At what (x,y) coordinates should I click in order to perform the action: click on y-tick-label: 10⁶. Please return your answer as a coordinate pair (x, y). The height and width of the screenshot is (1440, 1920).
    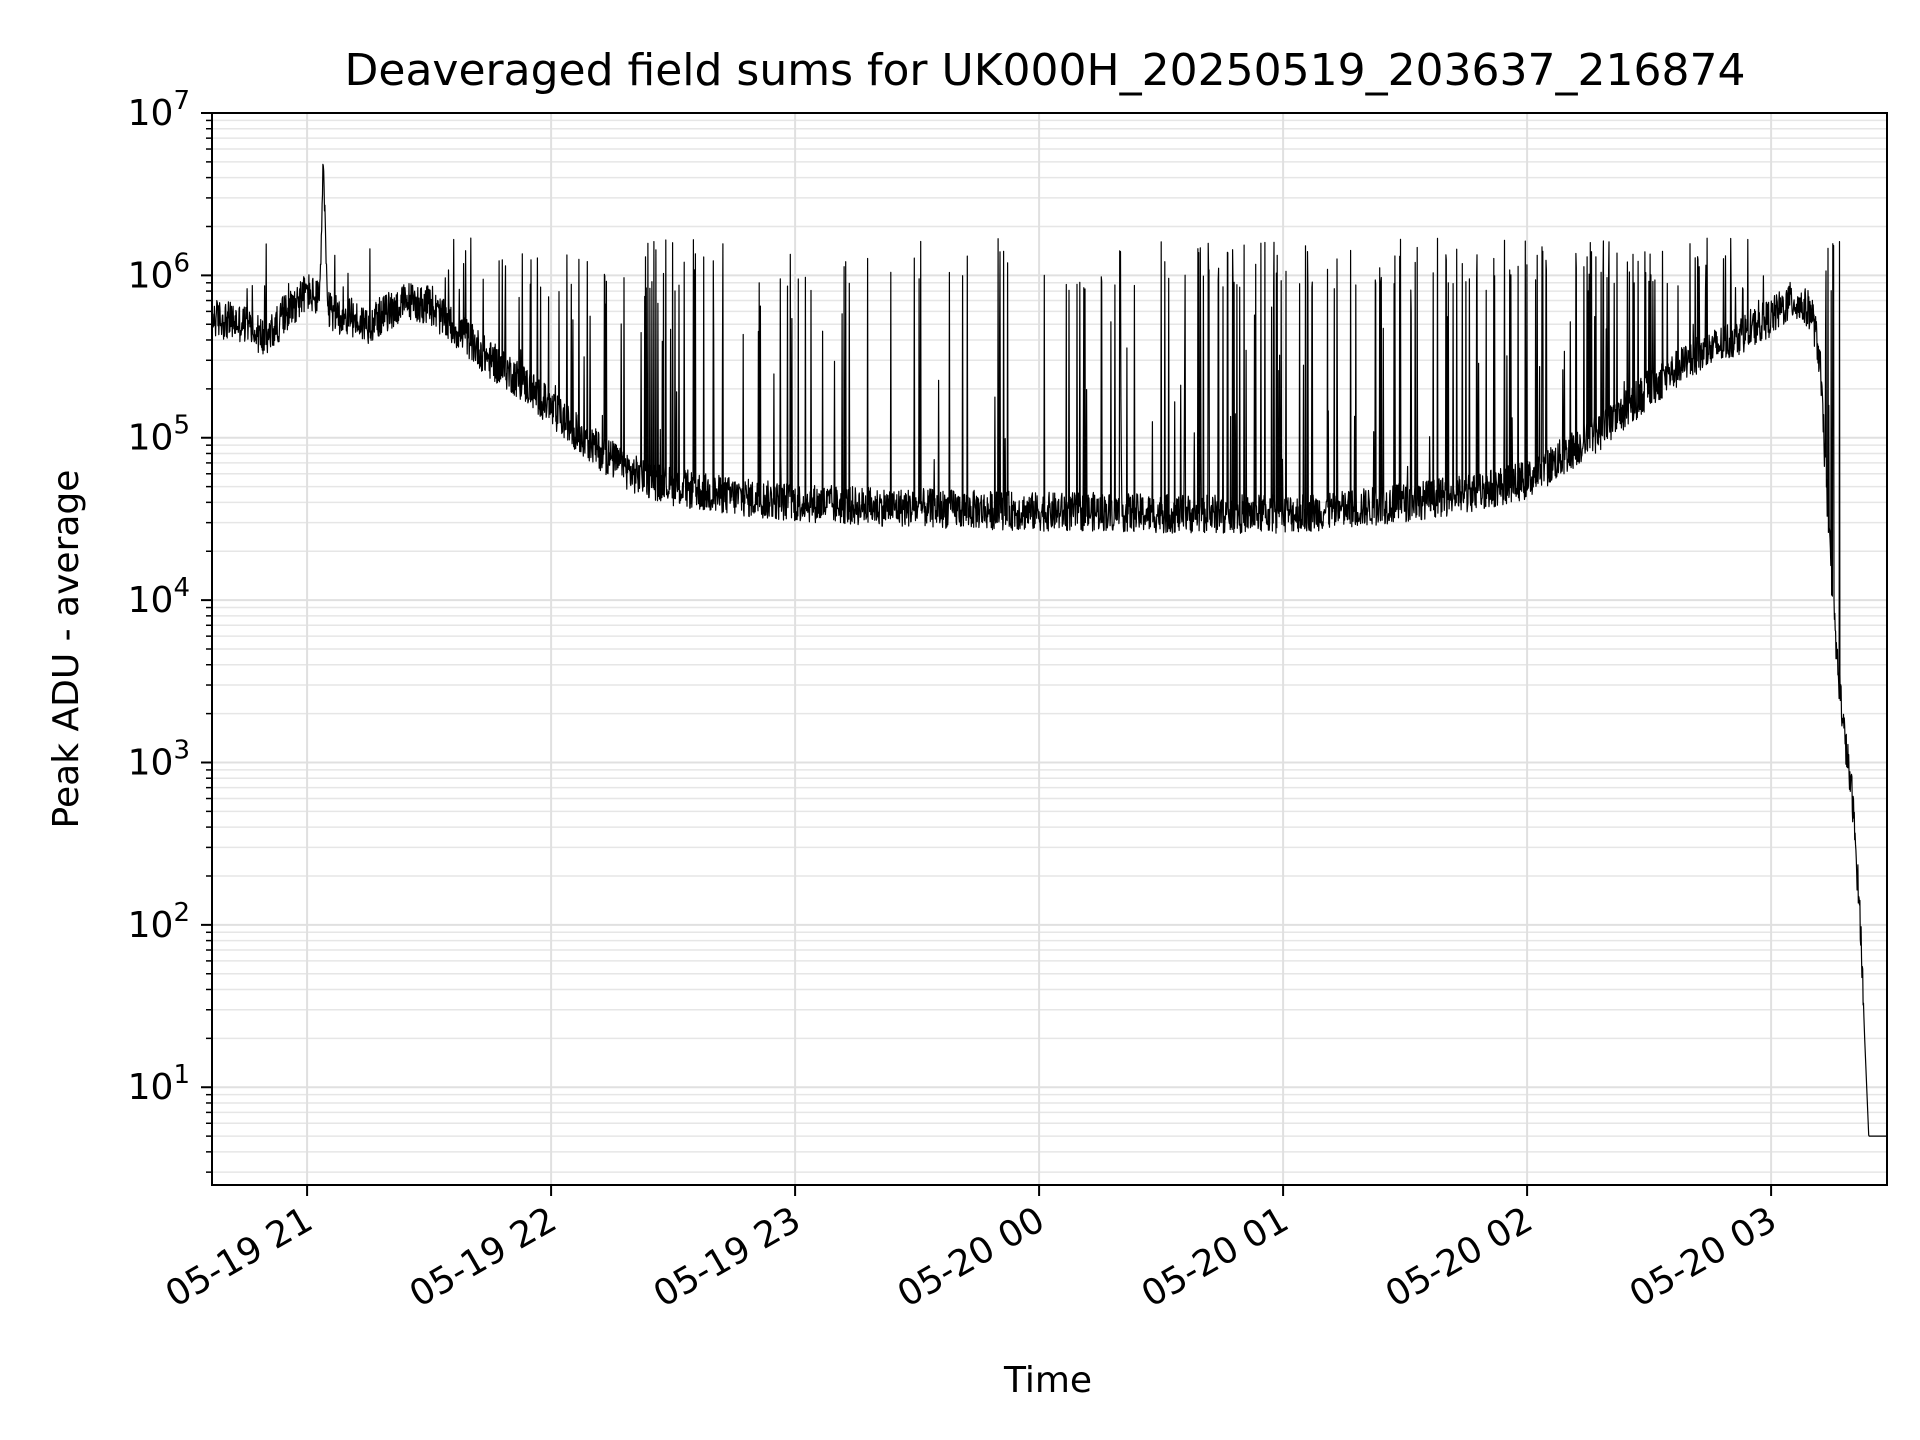
    Looking at the image, I should click on (159, 272).